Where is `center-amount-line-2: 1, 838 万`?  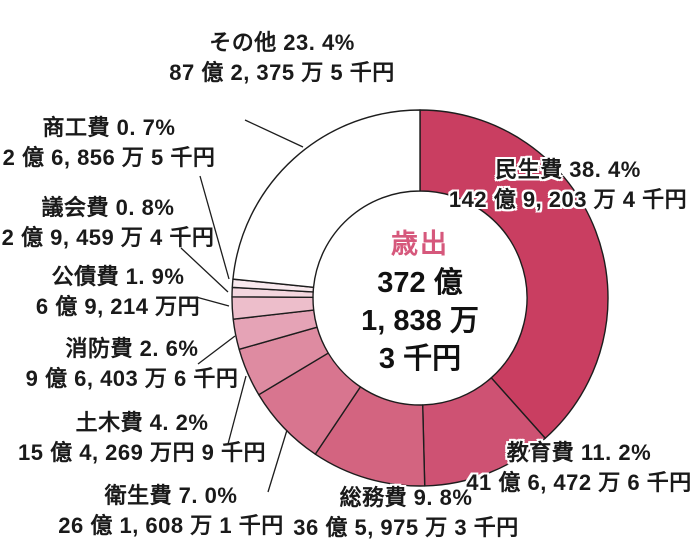
center-amount-line-2: 1, 838 万 is located at coordinates (420, 321).